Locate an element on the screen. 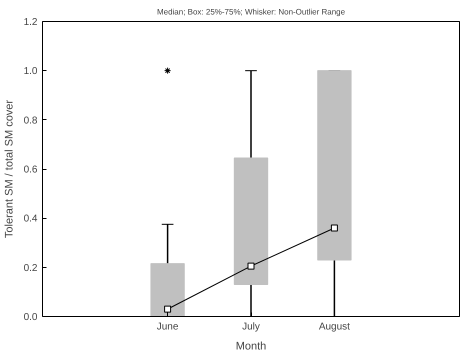  y-tick-label: 0.0 is located at coordinates (31, 317).